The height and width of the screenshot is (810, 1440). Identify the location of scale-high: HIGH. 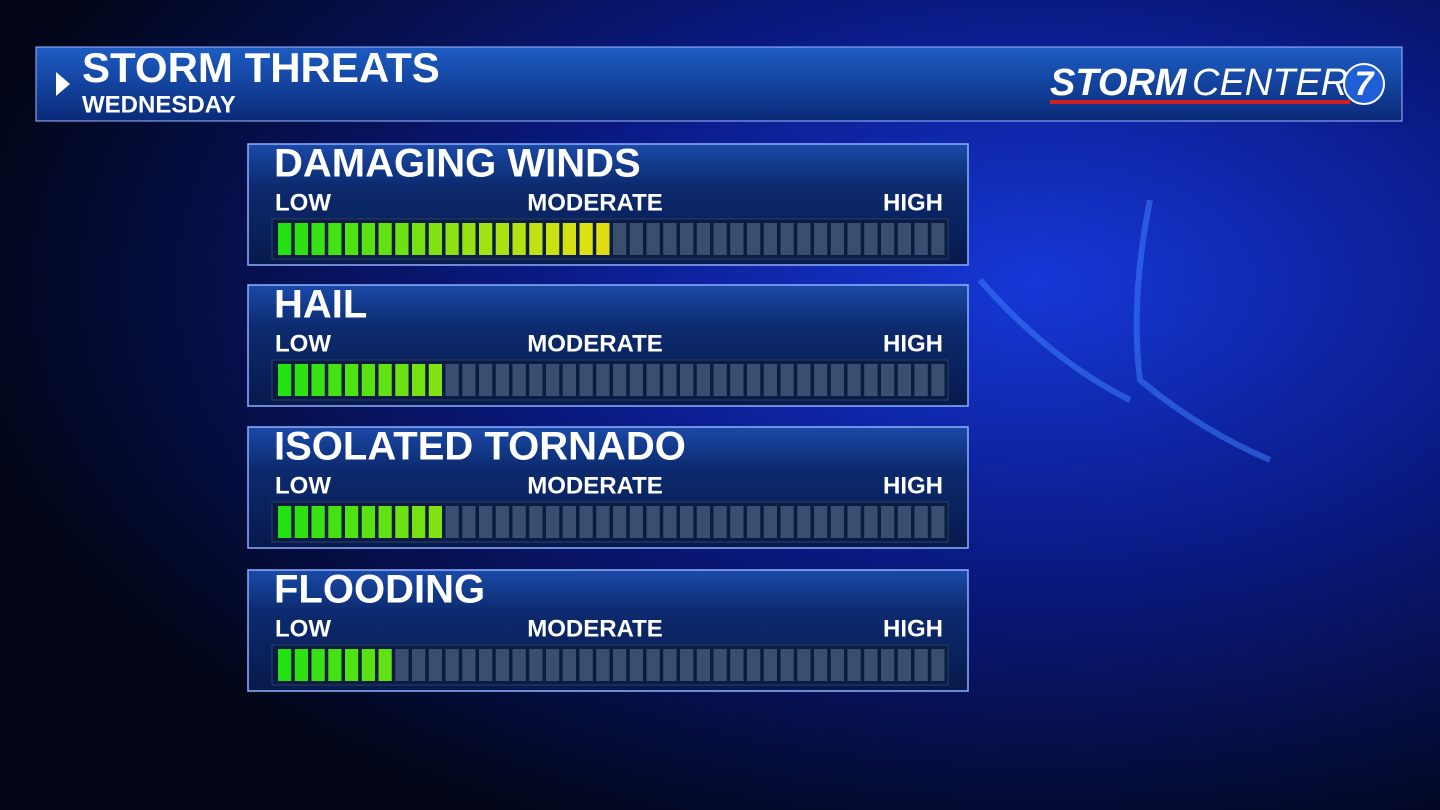
(913, 628).